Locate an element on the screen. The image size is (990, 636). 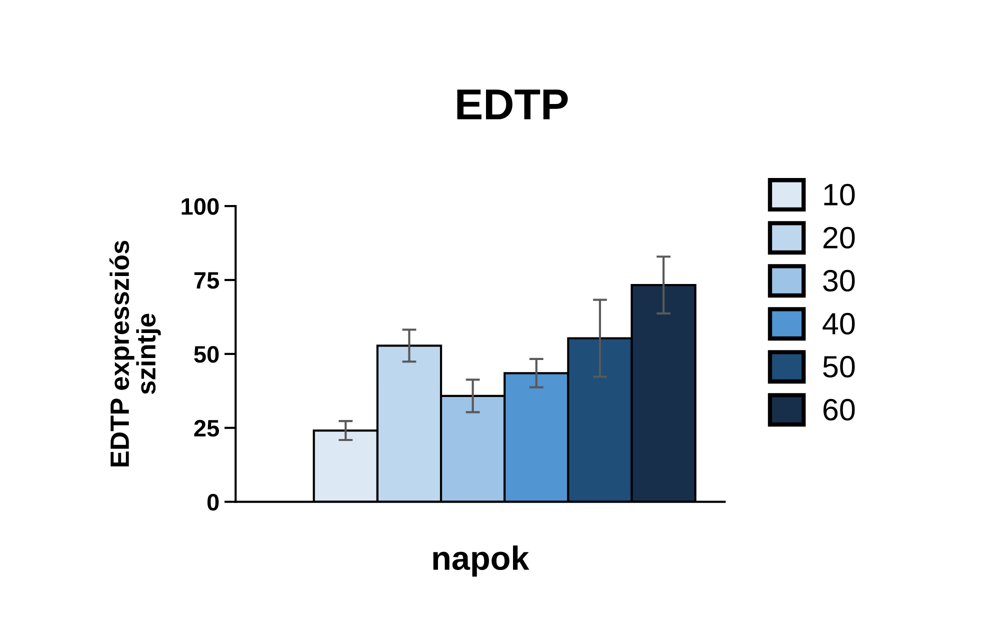
chart-title: EDTP is located at coordinates (512, 105).